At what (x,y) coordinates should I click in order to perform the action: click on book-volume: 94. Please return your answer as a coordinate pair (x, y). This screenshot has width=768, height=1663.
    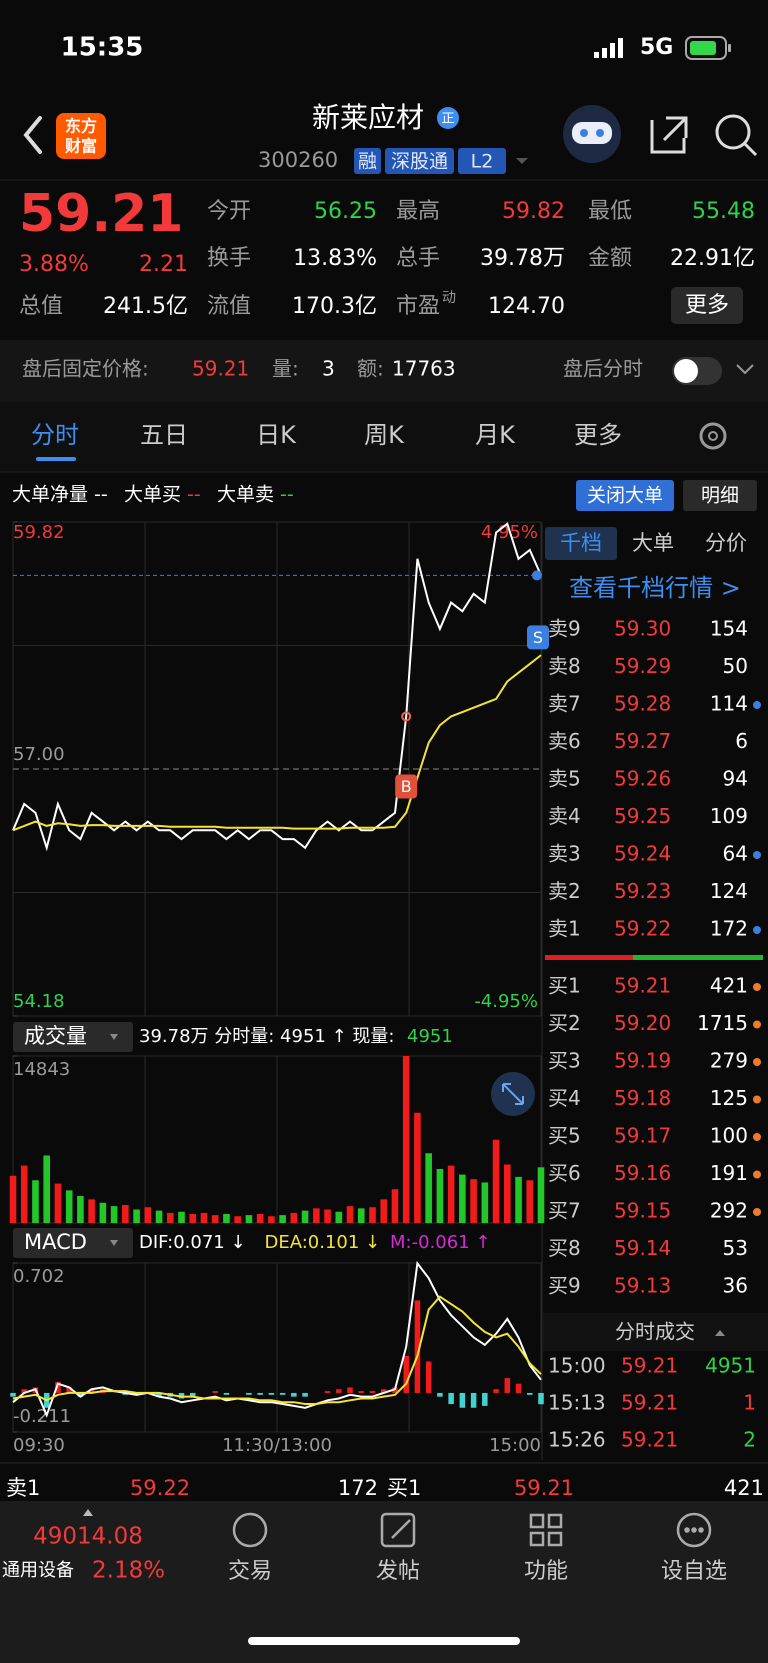
    Looking at the image, I should click on (735, 779).